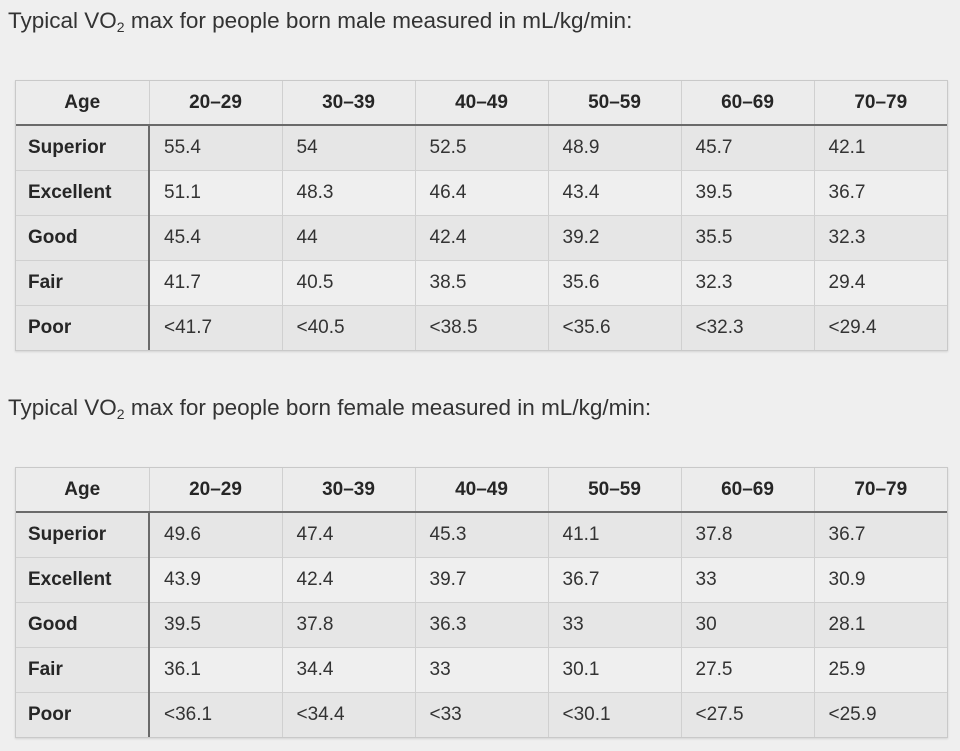 The image size is (960, 751). Describe the element at coordinates (216, 327) in the screenshot. I see `table-cell: <41.7` at that location.